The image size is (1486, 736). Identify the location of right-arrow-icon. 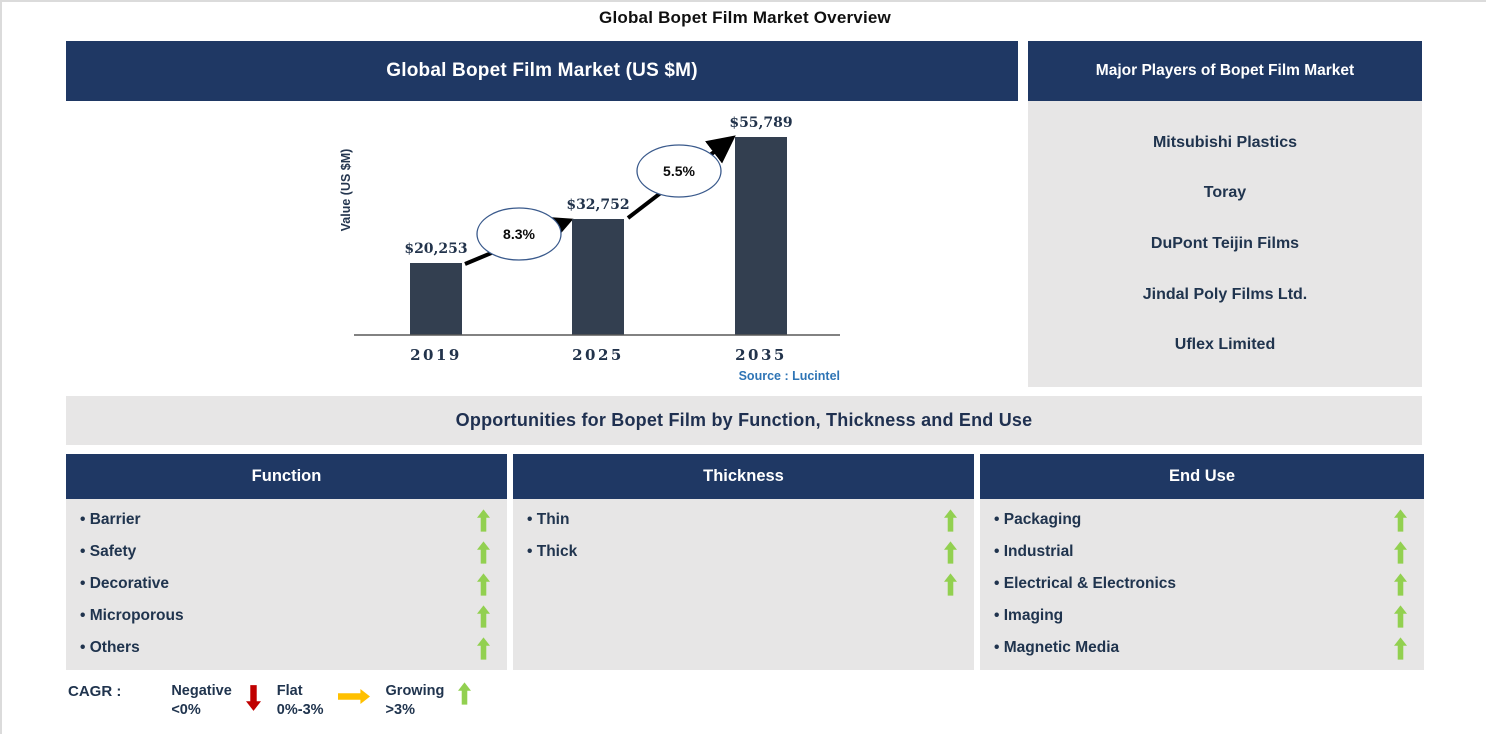
(353, 696).